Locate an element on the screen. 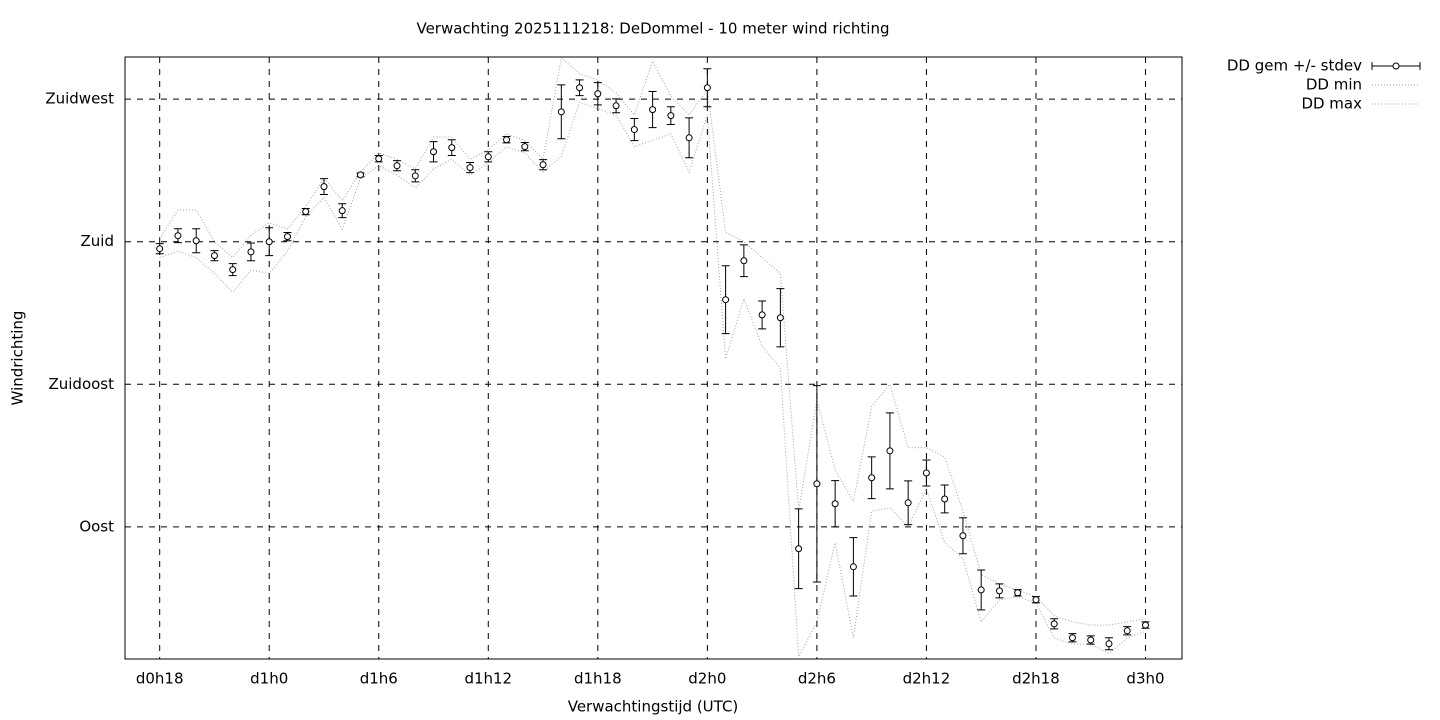 The width and height of the screenshot is (1440, 720). x-tick-label: d2h6 is located at coordinates (817, 679).